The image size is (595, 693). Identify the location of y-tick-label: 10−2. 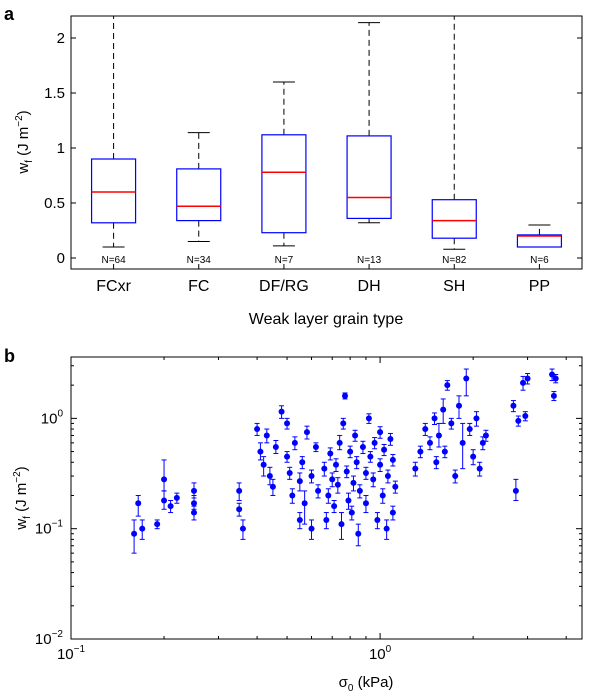
(49, 638).